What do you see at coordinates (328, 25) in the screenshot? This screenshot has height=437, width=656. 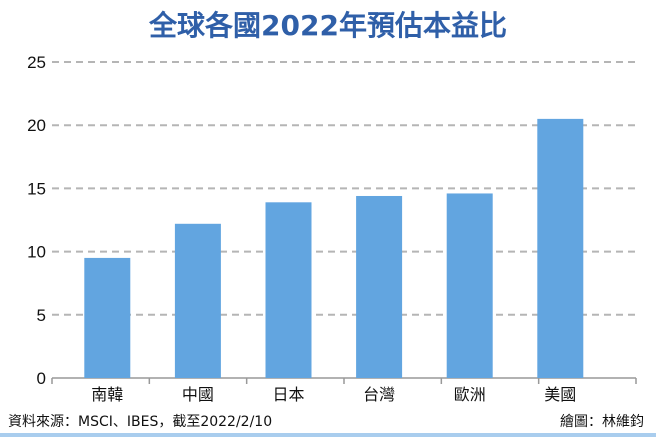 I see `chart-title: 全球各國2022年預估本益比` at bounding box center [328, 25].